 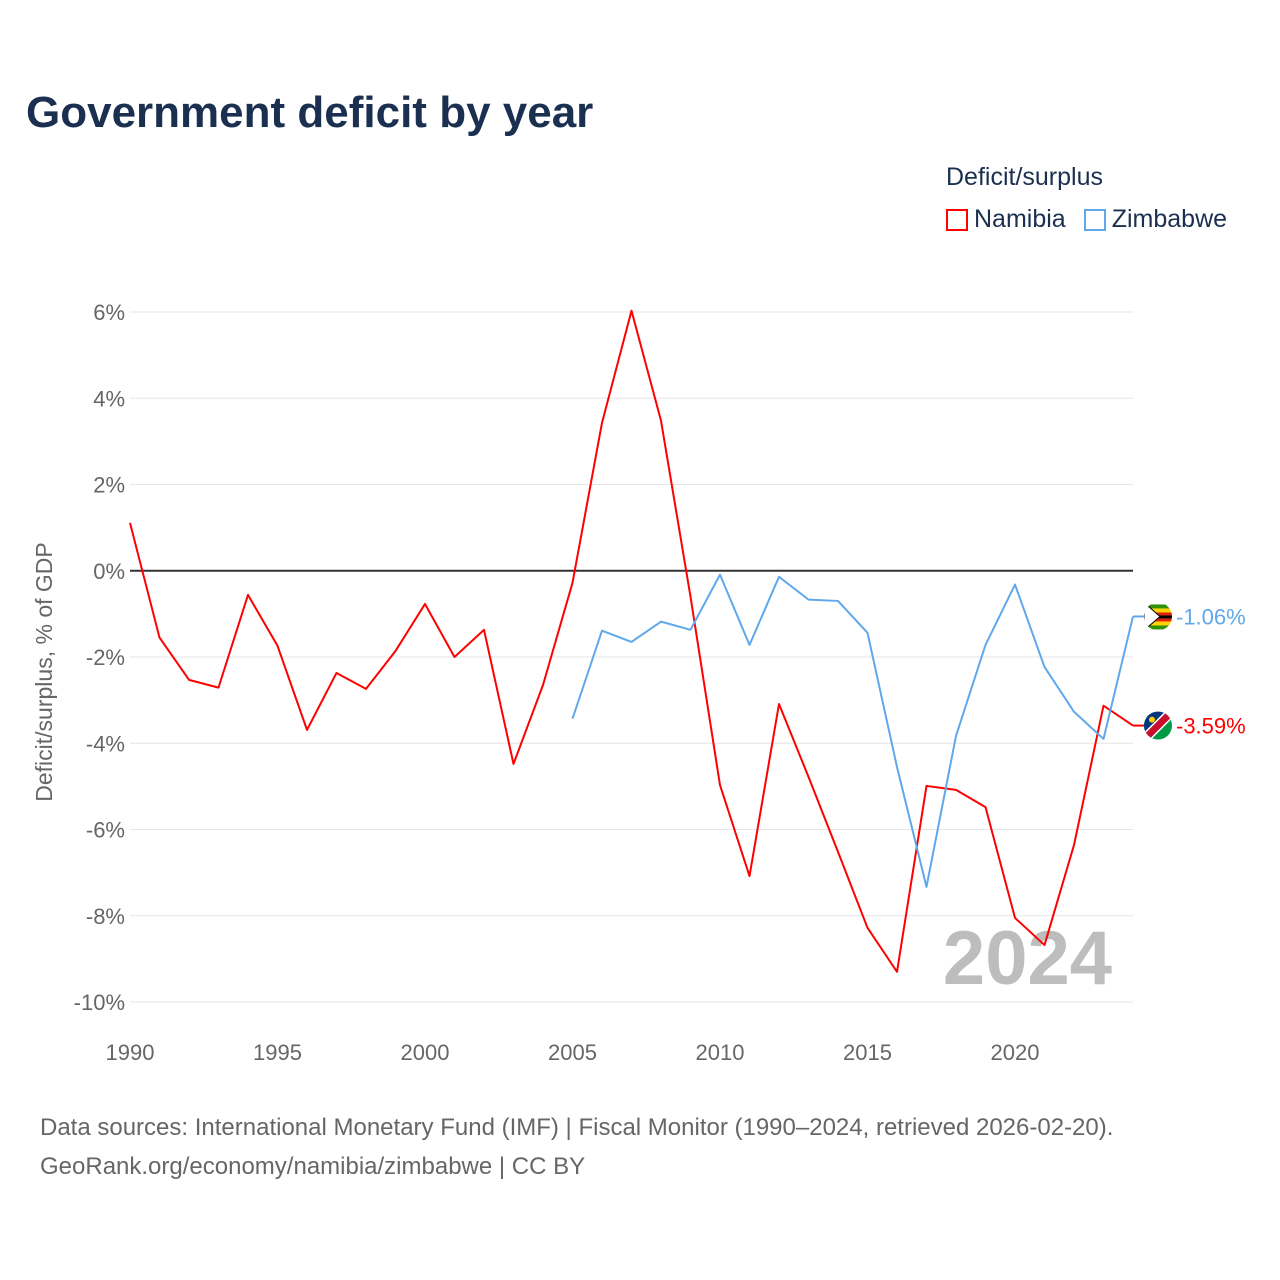 What do you see at coordinates (105, 657) in the screenshot?
I see `y-tick-label: -2%` at bounding box center [105, 657].